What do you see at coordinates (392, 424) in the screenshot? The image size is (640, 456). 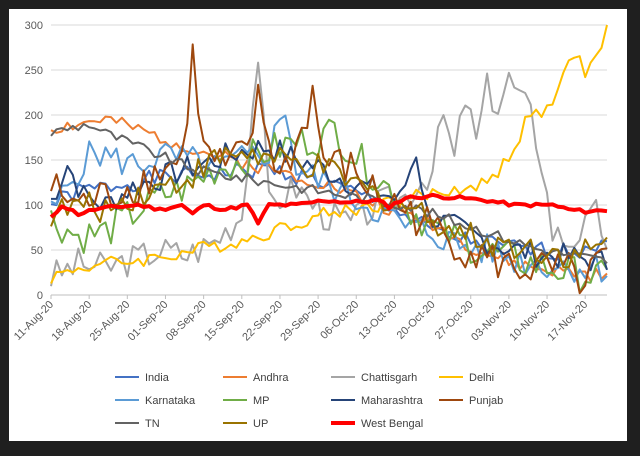 I see `legend-label: West Bengal` at bounding box center [392, 424].